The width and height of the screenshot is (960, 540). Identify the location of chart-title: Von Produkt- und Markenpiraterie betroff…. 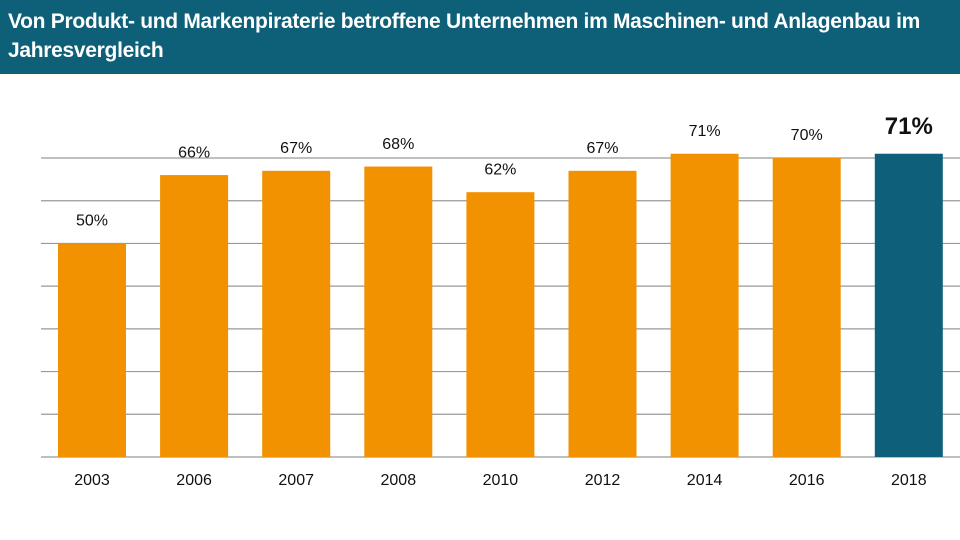
(480, 37).